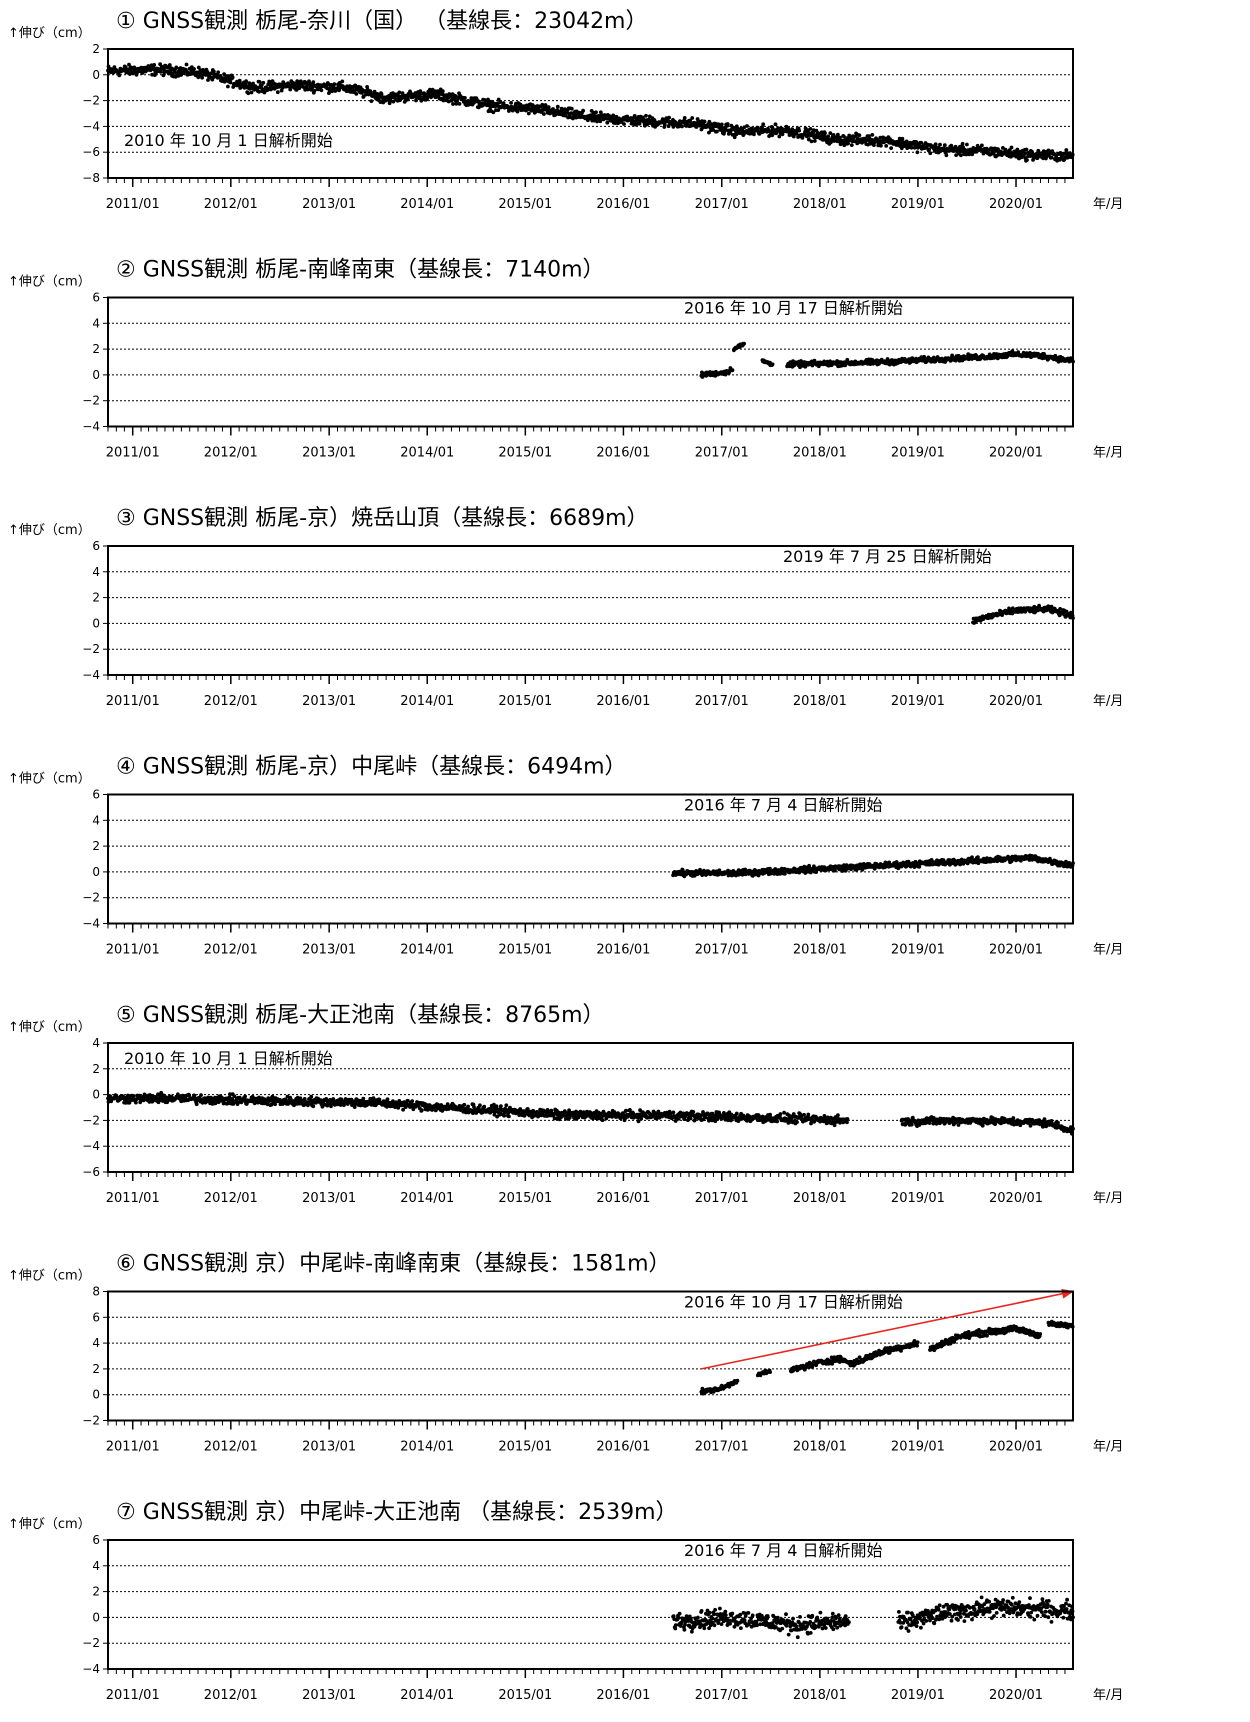  I want to click on data-series, so click(887, 360).